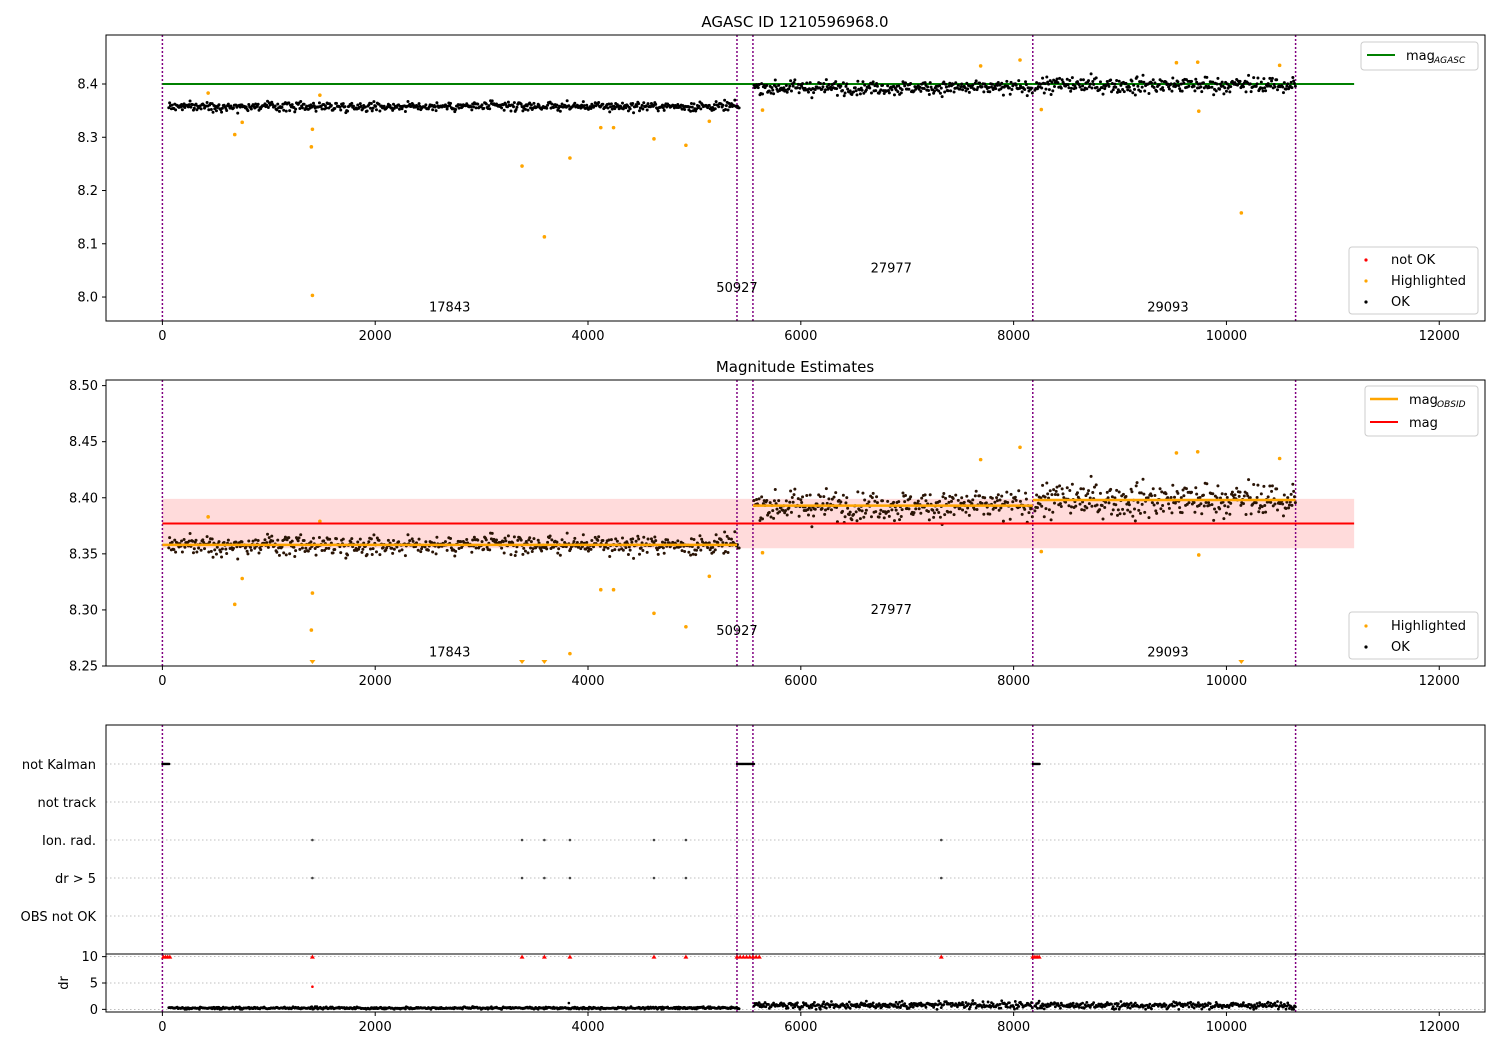 Image resolution: width=1500 pixels, height=1050 pixels. What do you see at coordinates (736, 631) in the screenshot?
I see `observation-label: 50927` at bounding box center [736, 631].